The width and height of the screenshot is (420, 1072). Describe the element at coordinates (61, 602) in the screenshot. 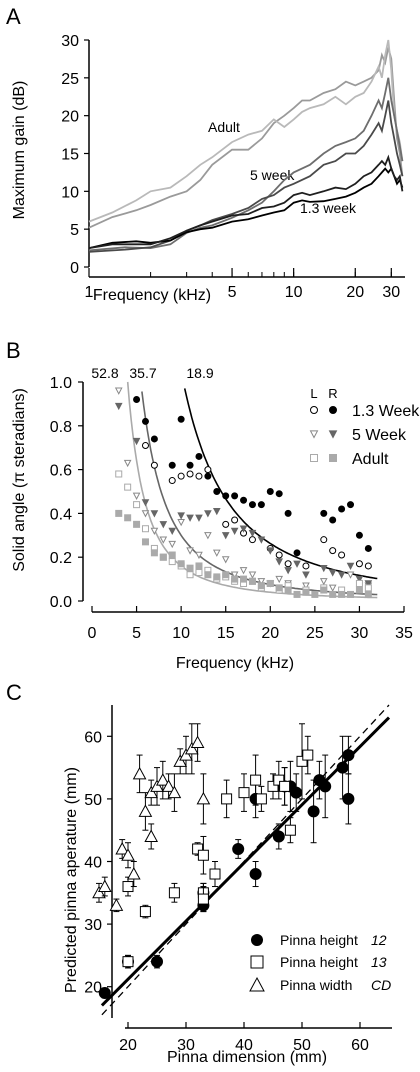

I see `panel-b-y-tick-label: 0.0` at that location.